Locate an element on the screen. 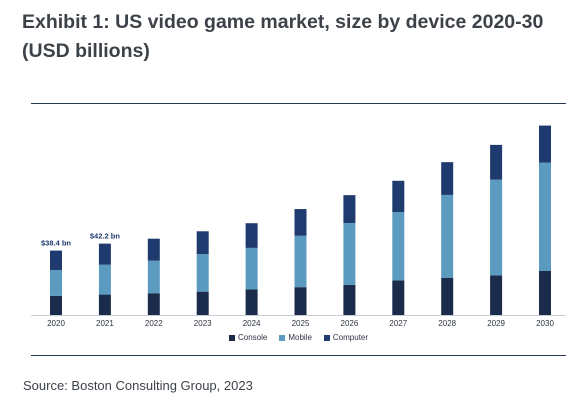 Image resolution: width=588 pixels, height=411 pixels. bar-mobile-2026 is located at coordinates (349, 253).